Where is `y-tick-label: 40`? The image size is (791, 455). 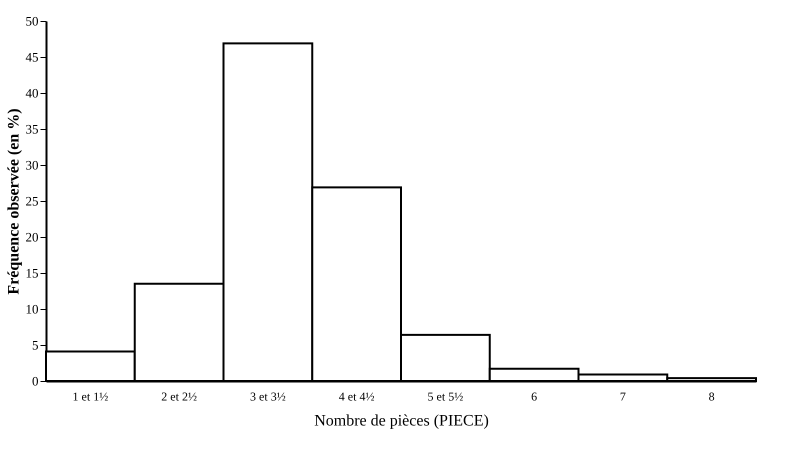 y-tick-label: 40 is located at coordinates (32, 93).